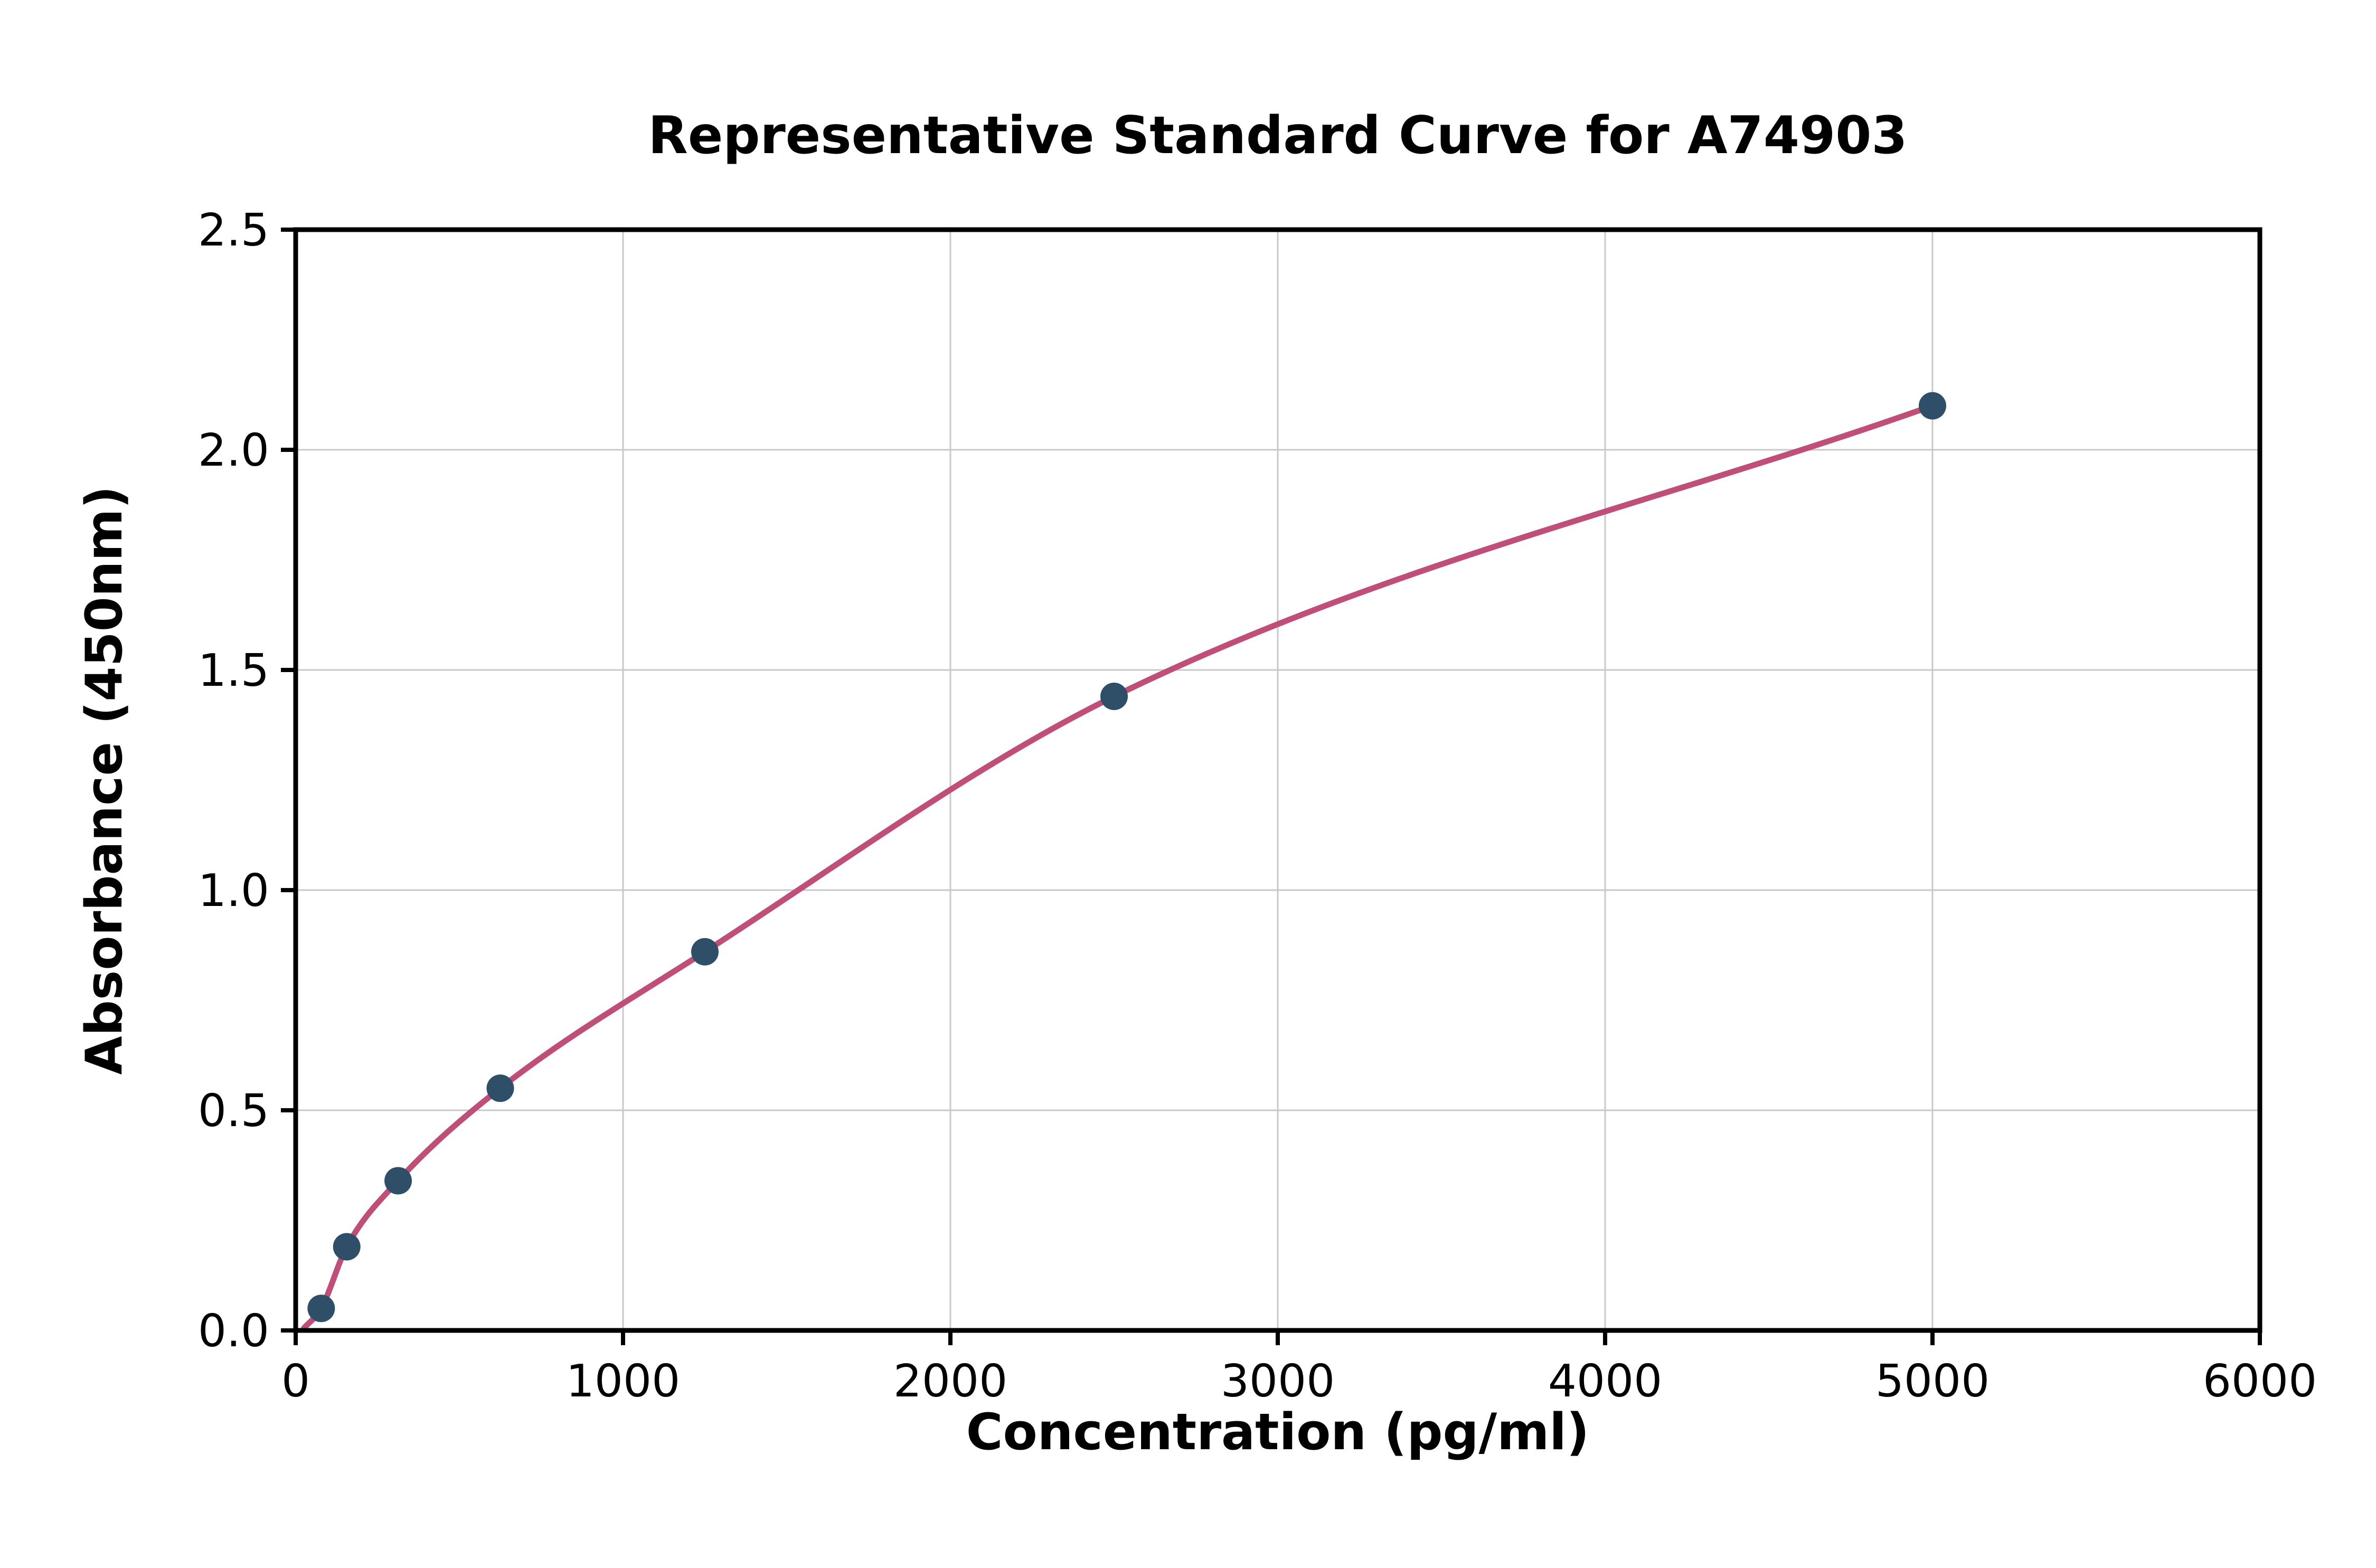 This screenshot has height=1568, width=2376. I want to click on y-axis-label: Absorbance (450nm), so click(105, 780).